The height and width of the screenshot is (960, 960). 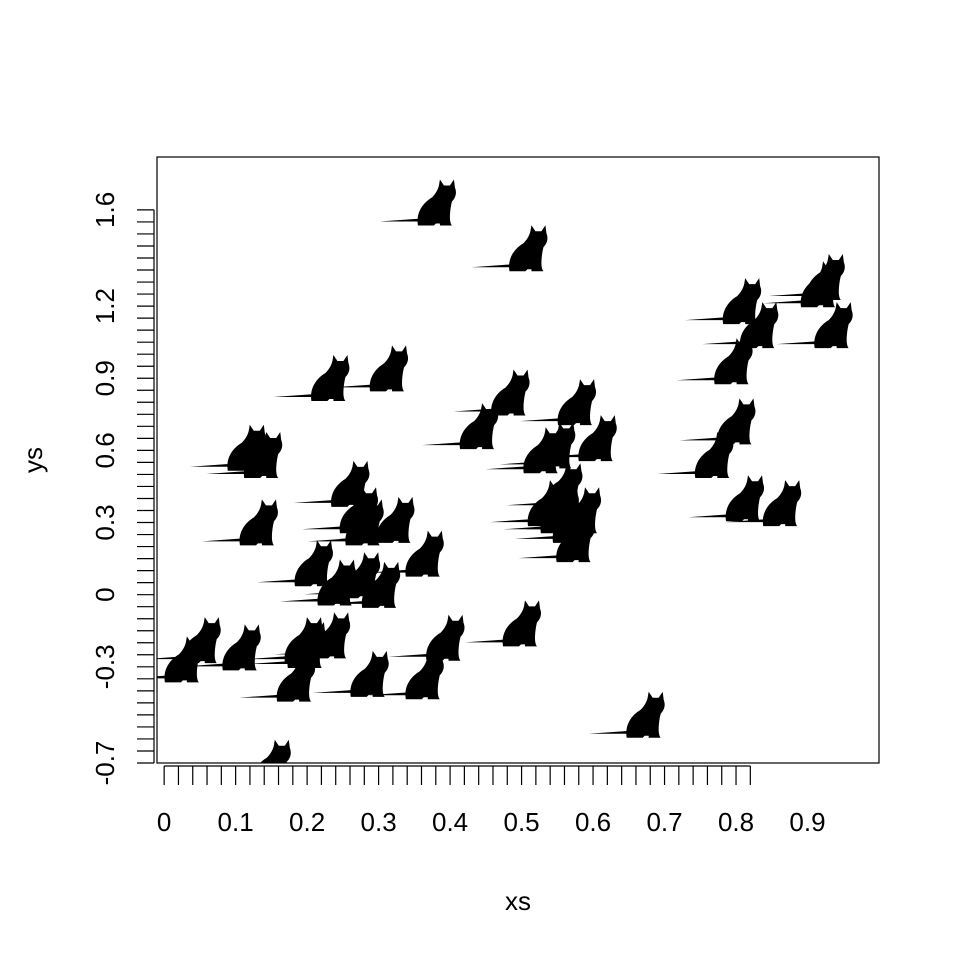 What do you see at coordinates (518, 901) in the screenshot?
I see `x-axis-title: xs` at bounding box center [518, 901].